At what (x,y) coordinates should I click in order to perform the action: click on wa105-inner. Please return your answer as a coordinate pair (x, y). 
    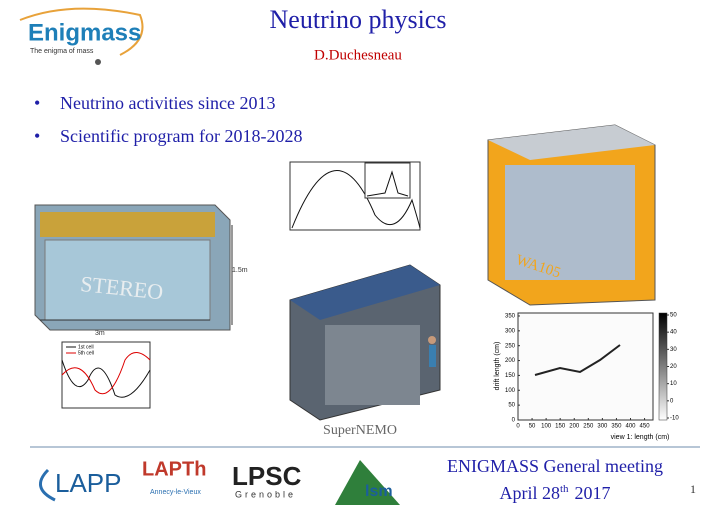
    Looking at the image, I should click on (570, 222).